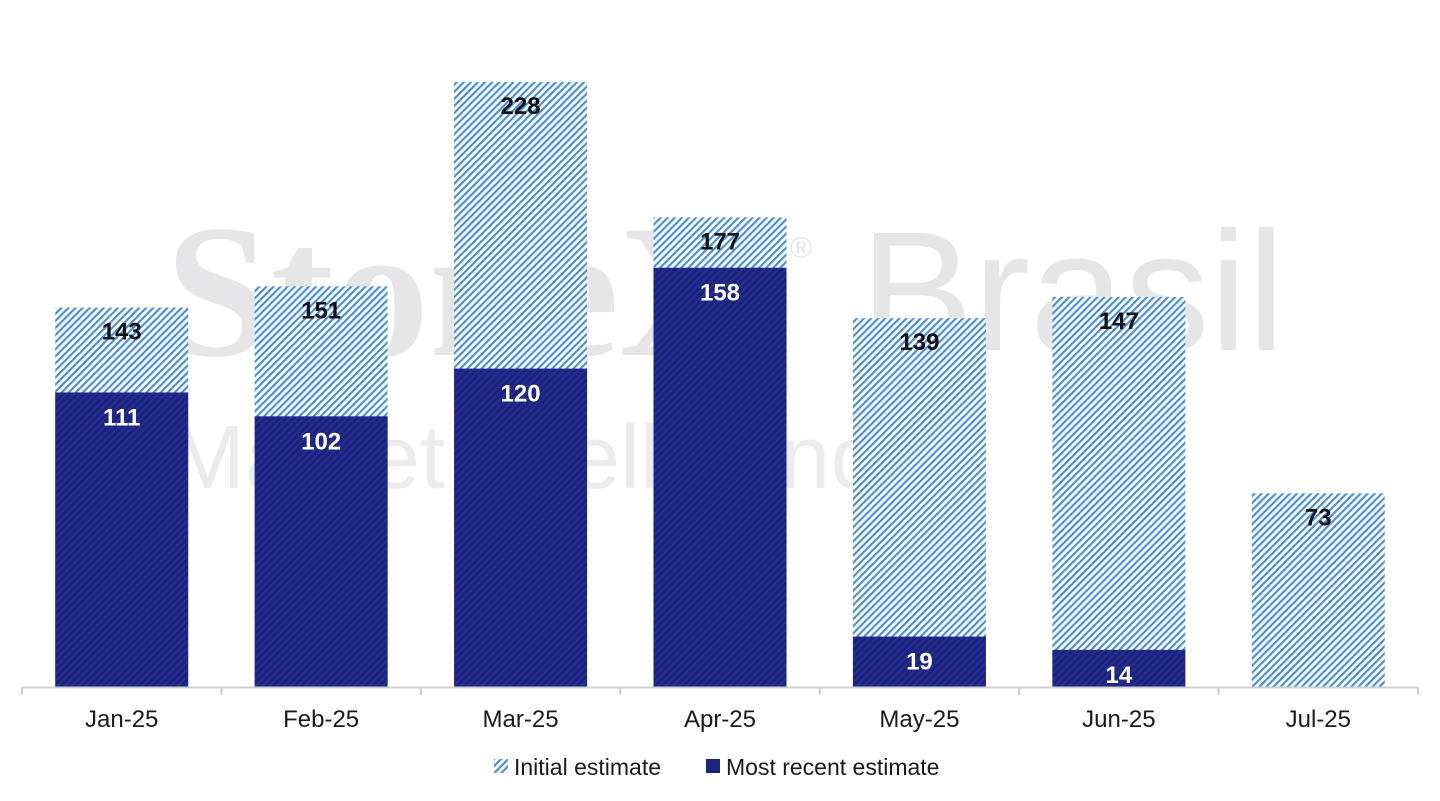 This screenshot has width=1440, height=801. I want to click on data-label-initial-may-25: 139, so click(919, 342).